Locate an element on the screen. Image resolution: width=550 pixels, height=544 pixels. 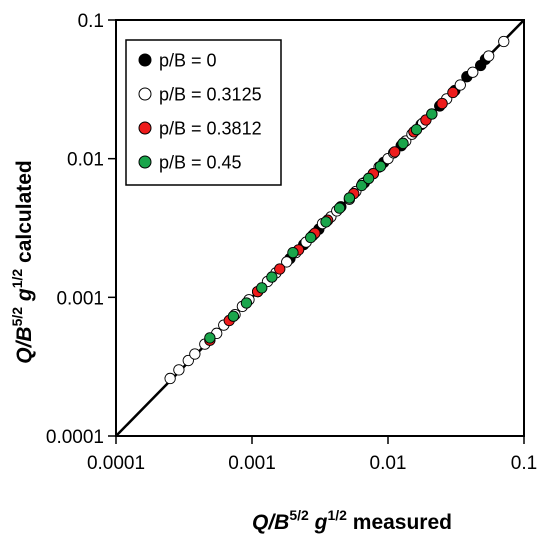
legend-label: p/B = 0.45 is located at coordinates (200, 163).